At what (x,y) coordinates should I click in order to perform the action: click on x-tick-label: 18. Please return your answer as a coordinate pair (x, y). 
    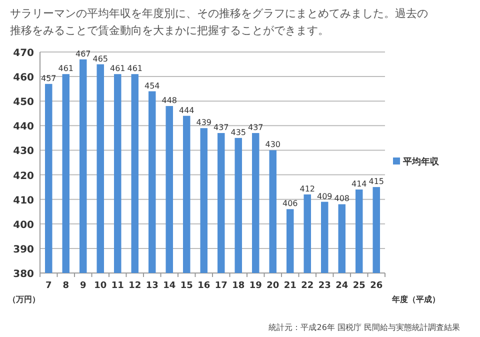
    Looking at the image, I should click on (238, 286).